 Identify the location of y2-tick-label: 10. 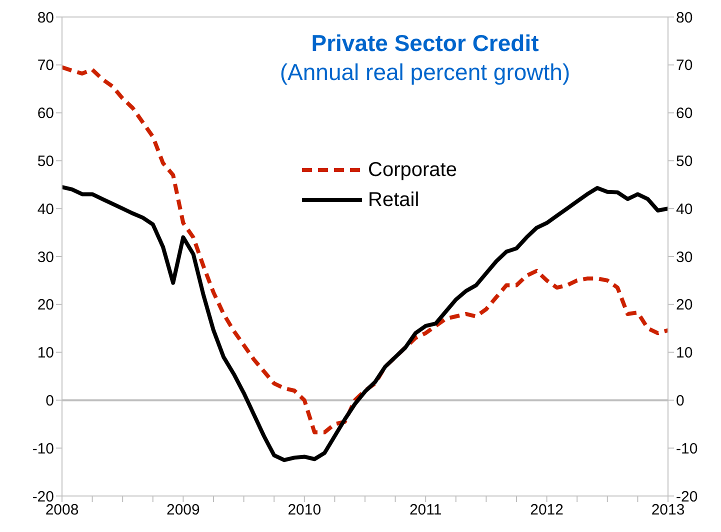
(684, 353).